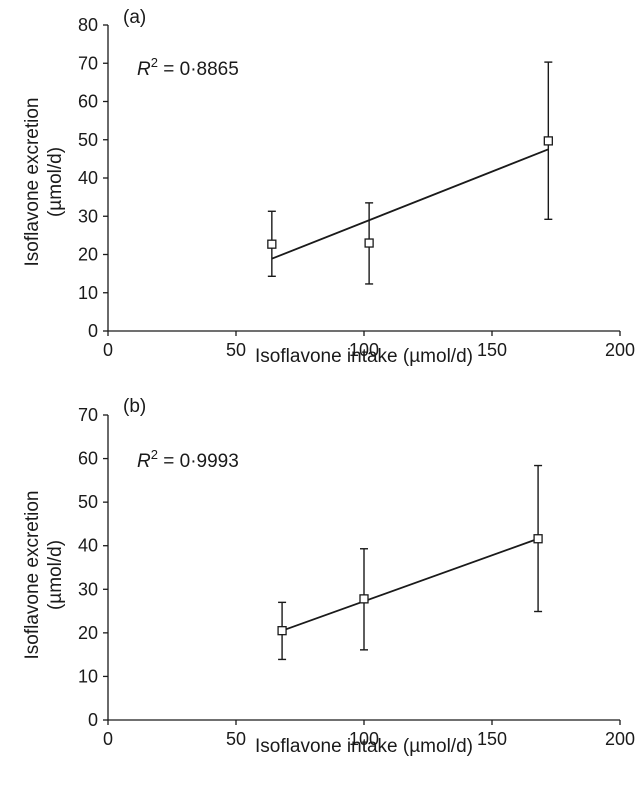 This screenshot has height=786, width=642. What do you see at coordinates (55, 182) in the screenshot?
I see `y-axis-title-a-line2: (µmol/d)` at bounding box center [55, 182].